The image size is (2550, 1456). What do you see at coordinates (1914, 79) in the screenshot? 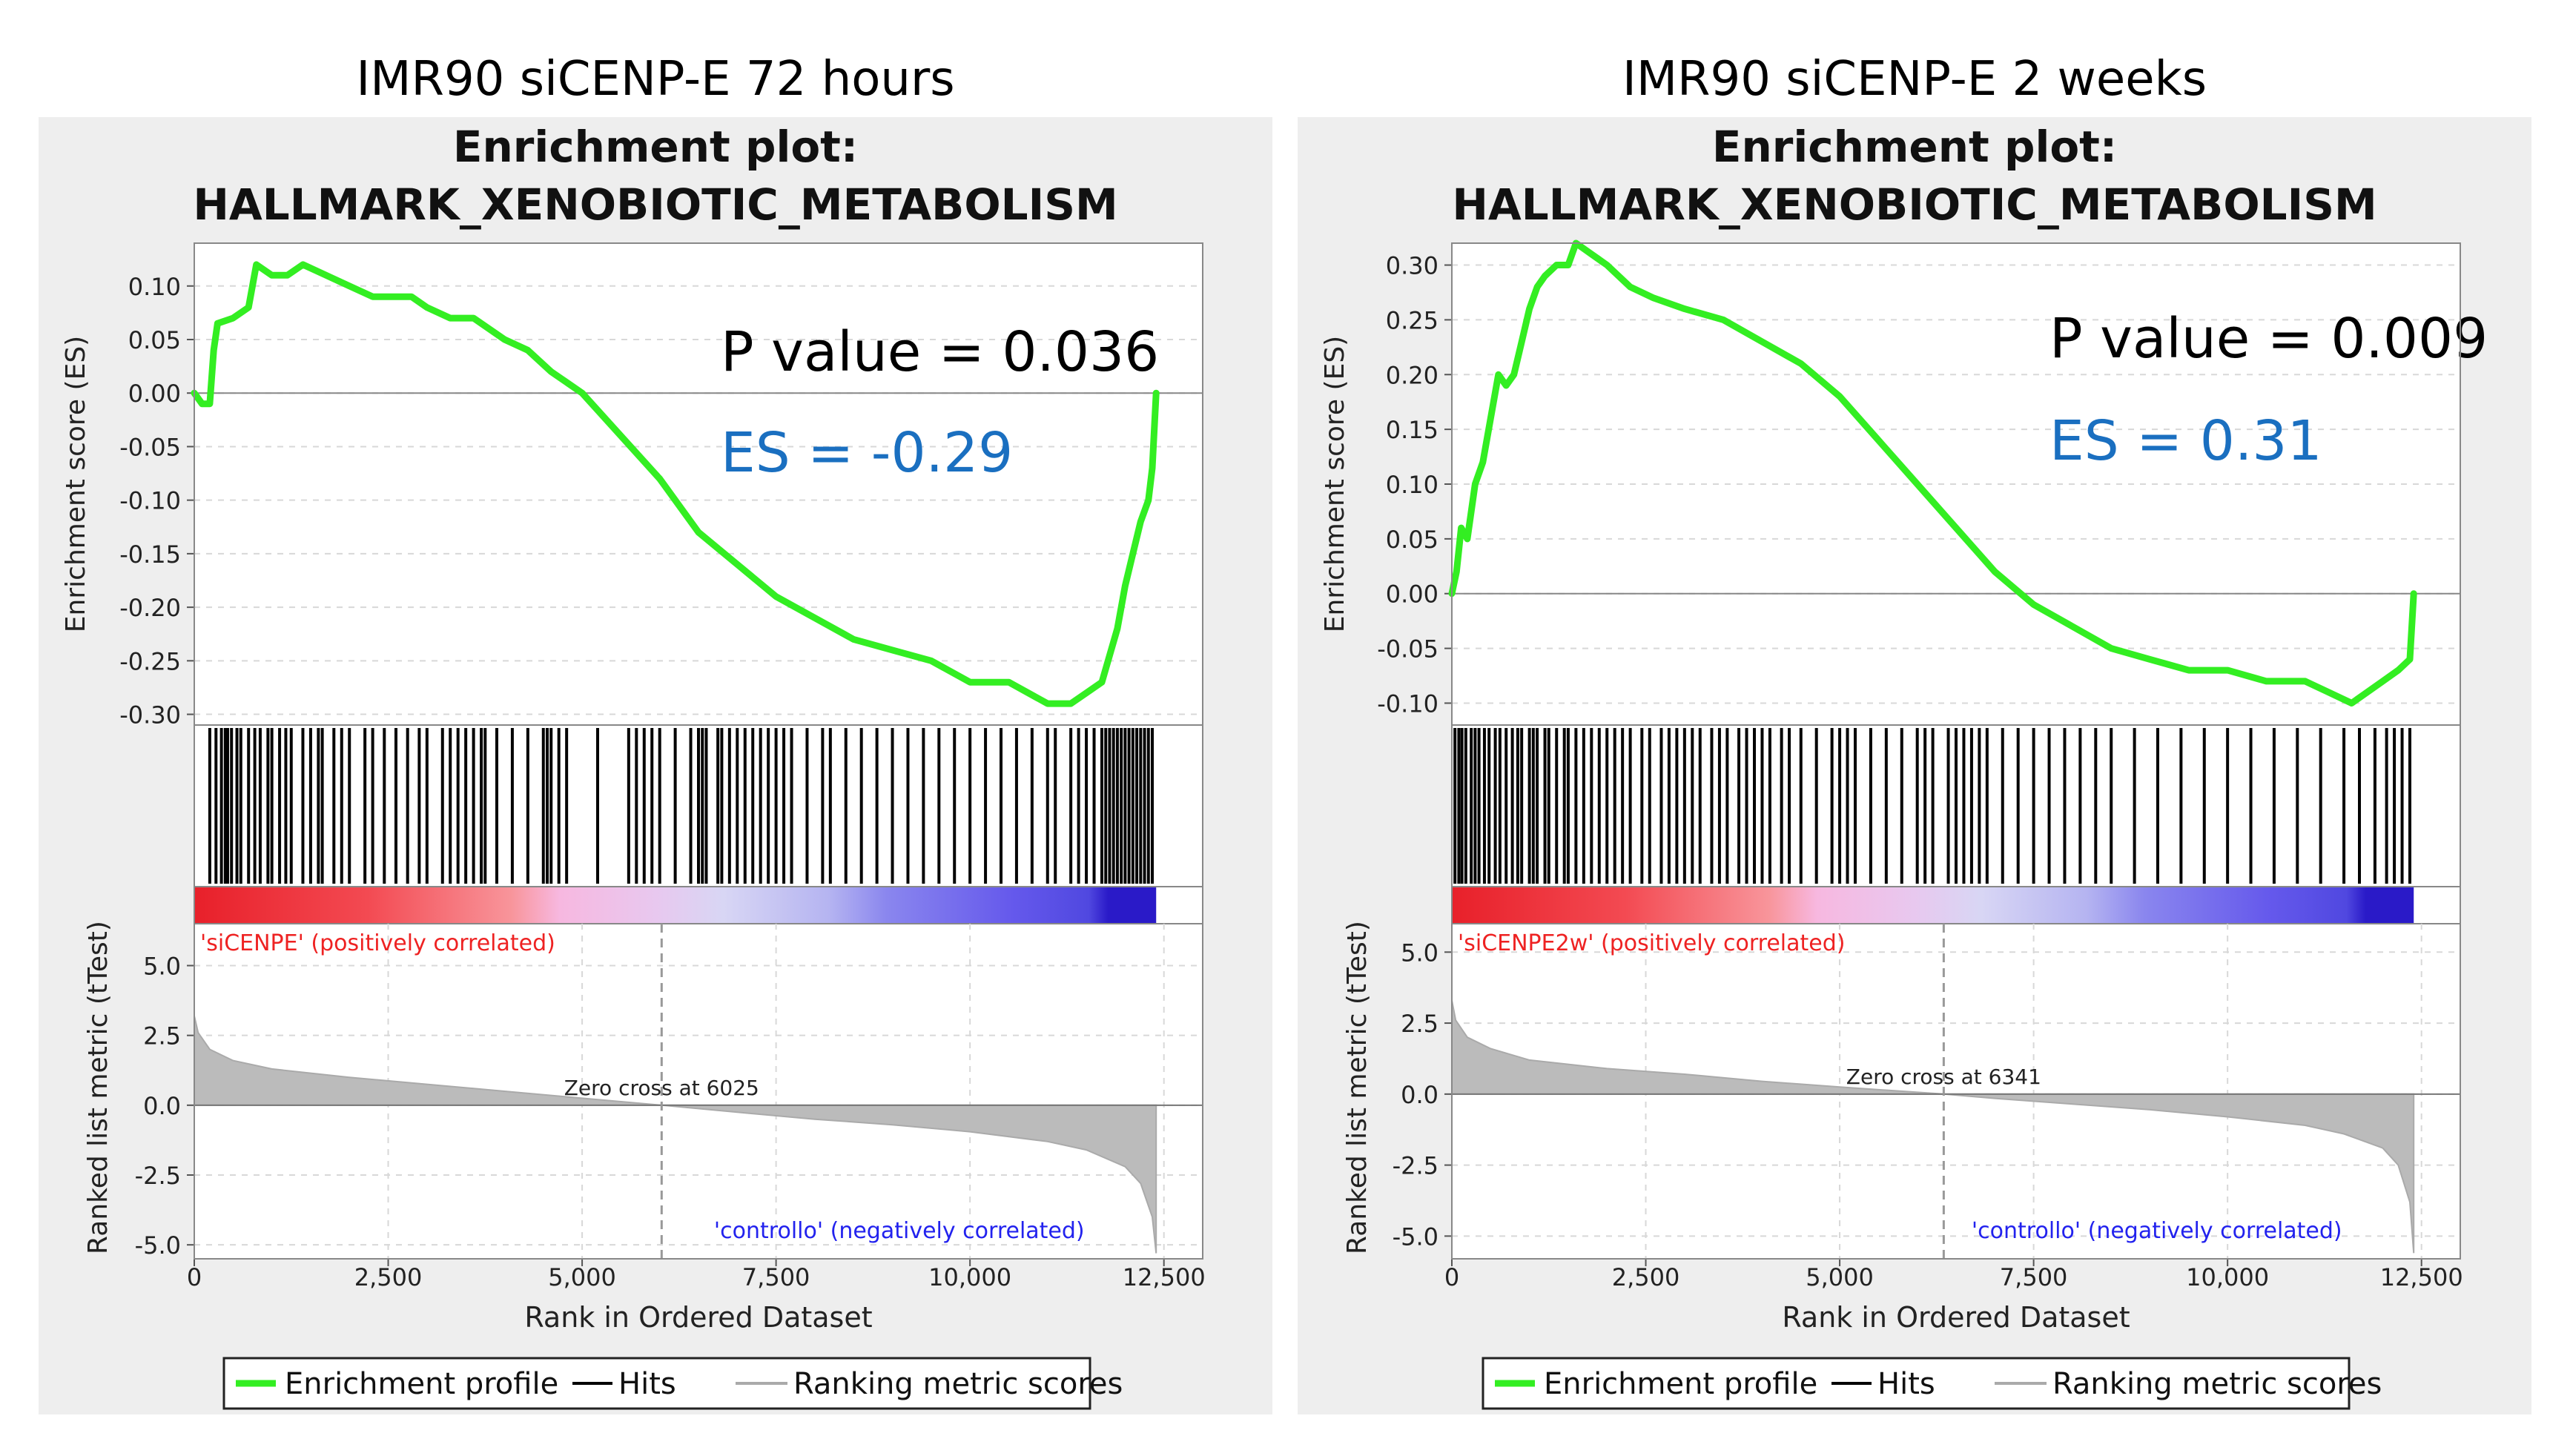
I see `panel-heading: IMR90 siCENP-E 2 weeks` at bounding box center [1914, 79].